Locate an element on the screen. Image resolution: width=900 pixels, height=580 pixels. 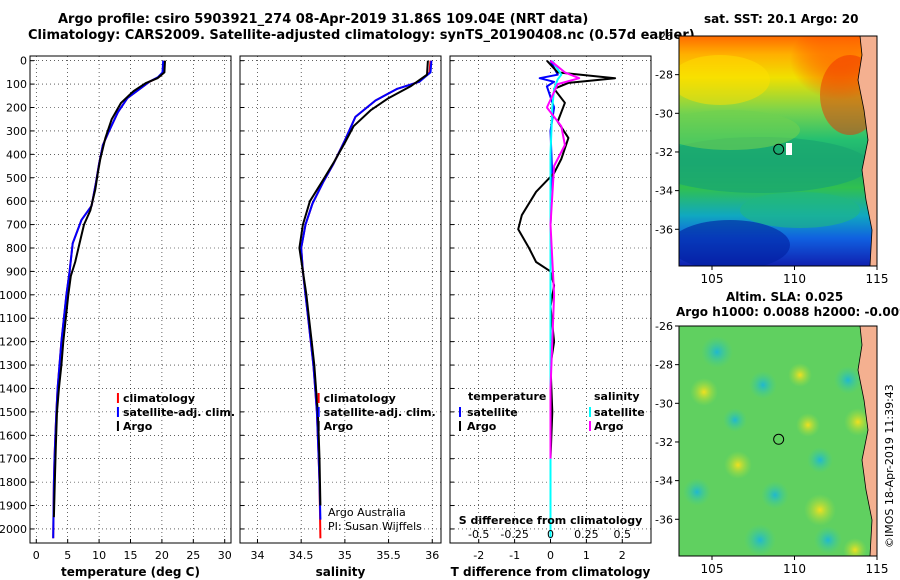
y-tick-label: 1300 is located at coordinates (13, 365).